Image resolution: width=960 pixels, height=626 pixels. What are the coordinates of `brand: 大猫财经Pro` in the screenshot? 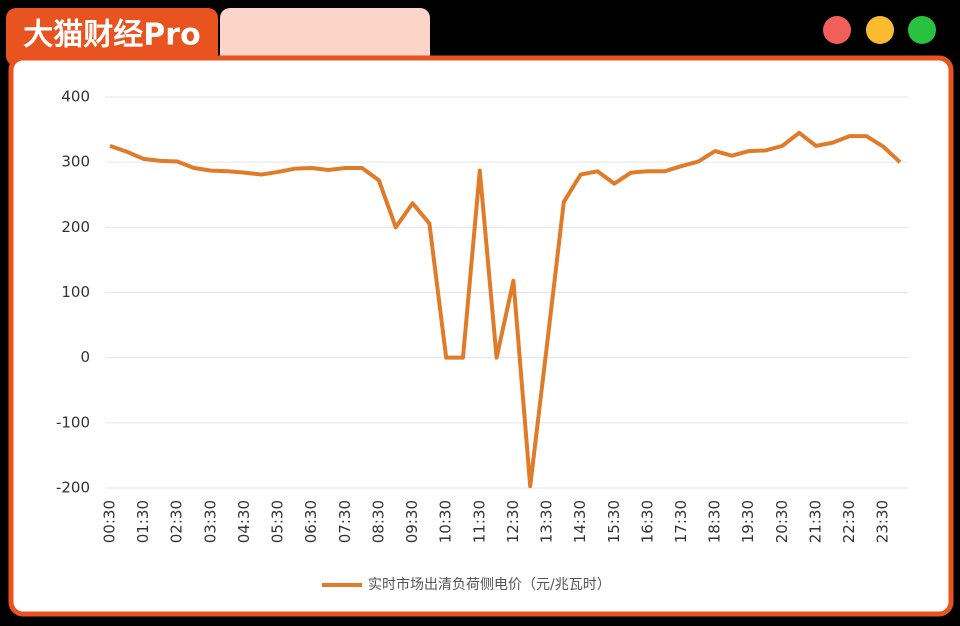 It's located at (111, 35).